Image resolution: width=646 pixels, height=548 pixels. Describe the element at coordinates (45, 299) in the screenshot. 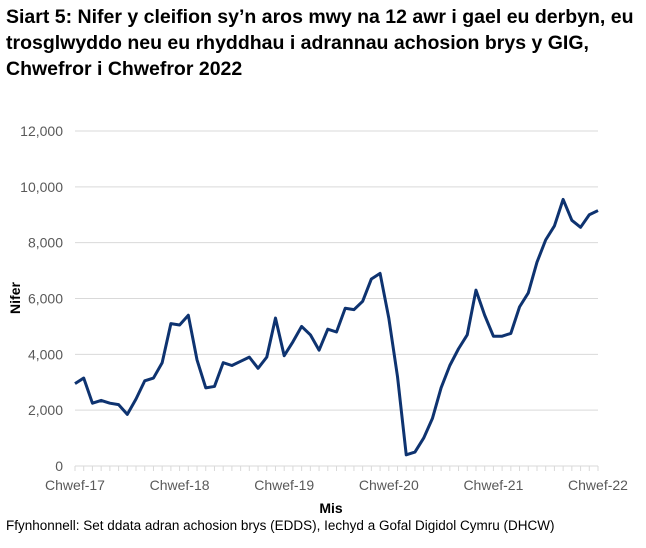

I see `y-tick-label: 6,000` at that location.